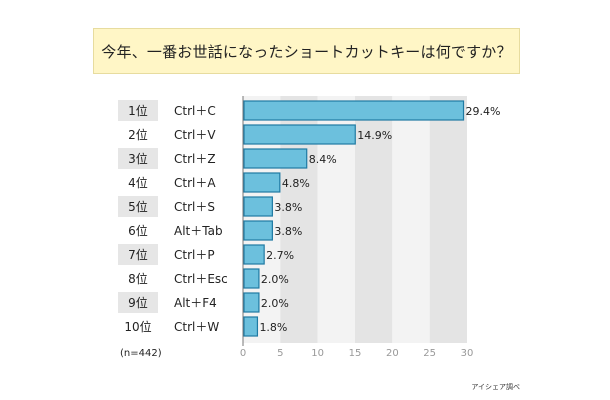 The height and width of the screenshot is (400, 610). What do you see at coordinates (195, 303) in the screenshot?
I see `category-label: Alt＋F4` at bounding box center [195, 303].